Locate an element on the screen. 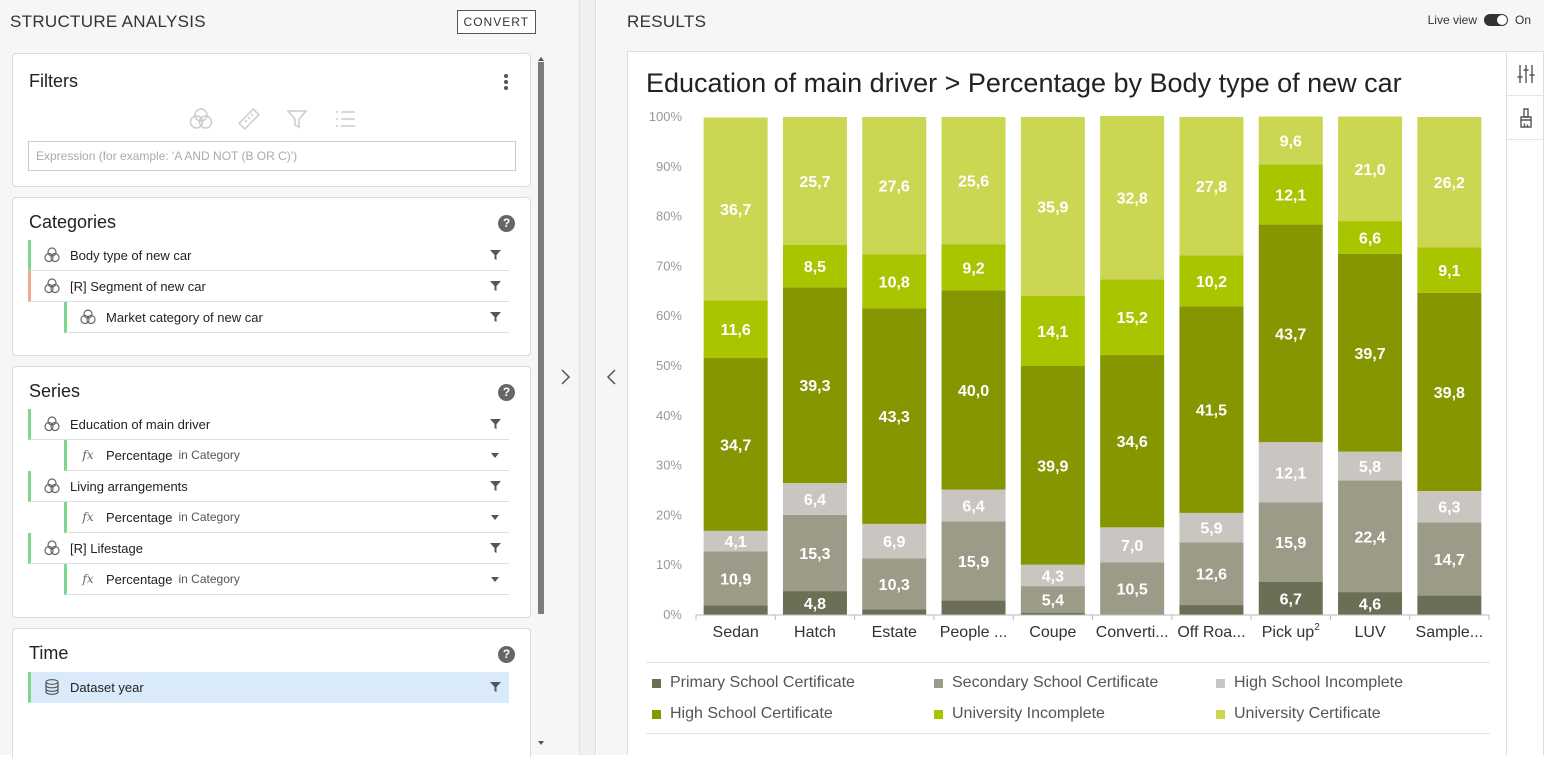 This screenshot has height=771, width=1559. convert-button: CONVERT is located at coordinates (496, 22).